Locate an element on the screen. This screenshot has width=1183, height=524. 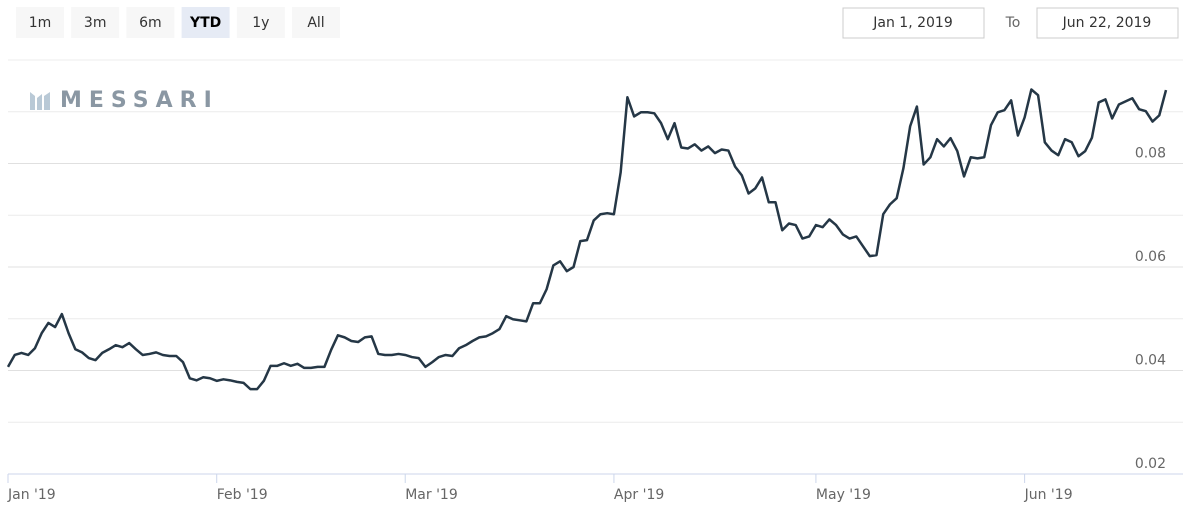
range-button-label: YTD is located at coordinates (205, 23).